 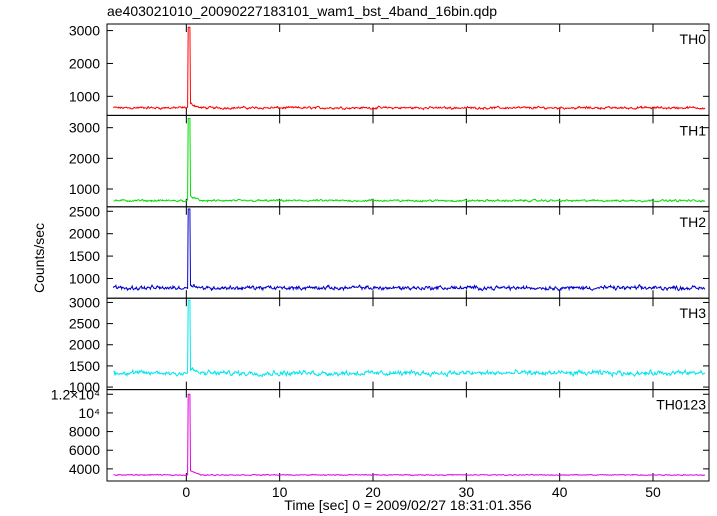 What do you see at coordinates (408, 505) in the screenshot?
I see `x-axis-label: Time [sec] 0 = 2009/02/27 18:31:01.356` at bounding box center [408, 505].